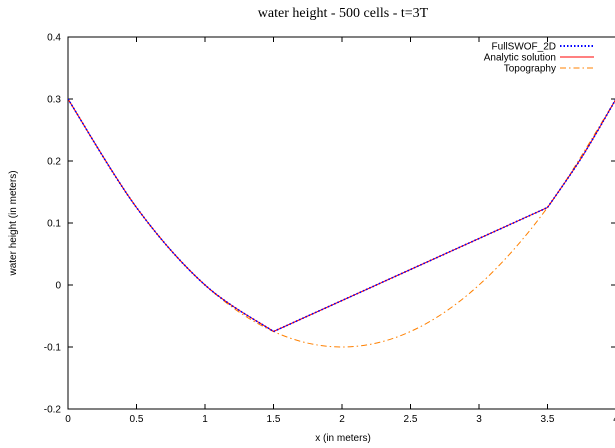 The width and height of the screenshot is (615, 448). What do you see at coordinates (520, 58) in the screenshot?
I see `legend-label: Analytic solution` at bounding box center [520, 58].